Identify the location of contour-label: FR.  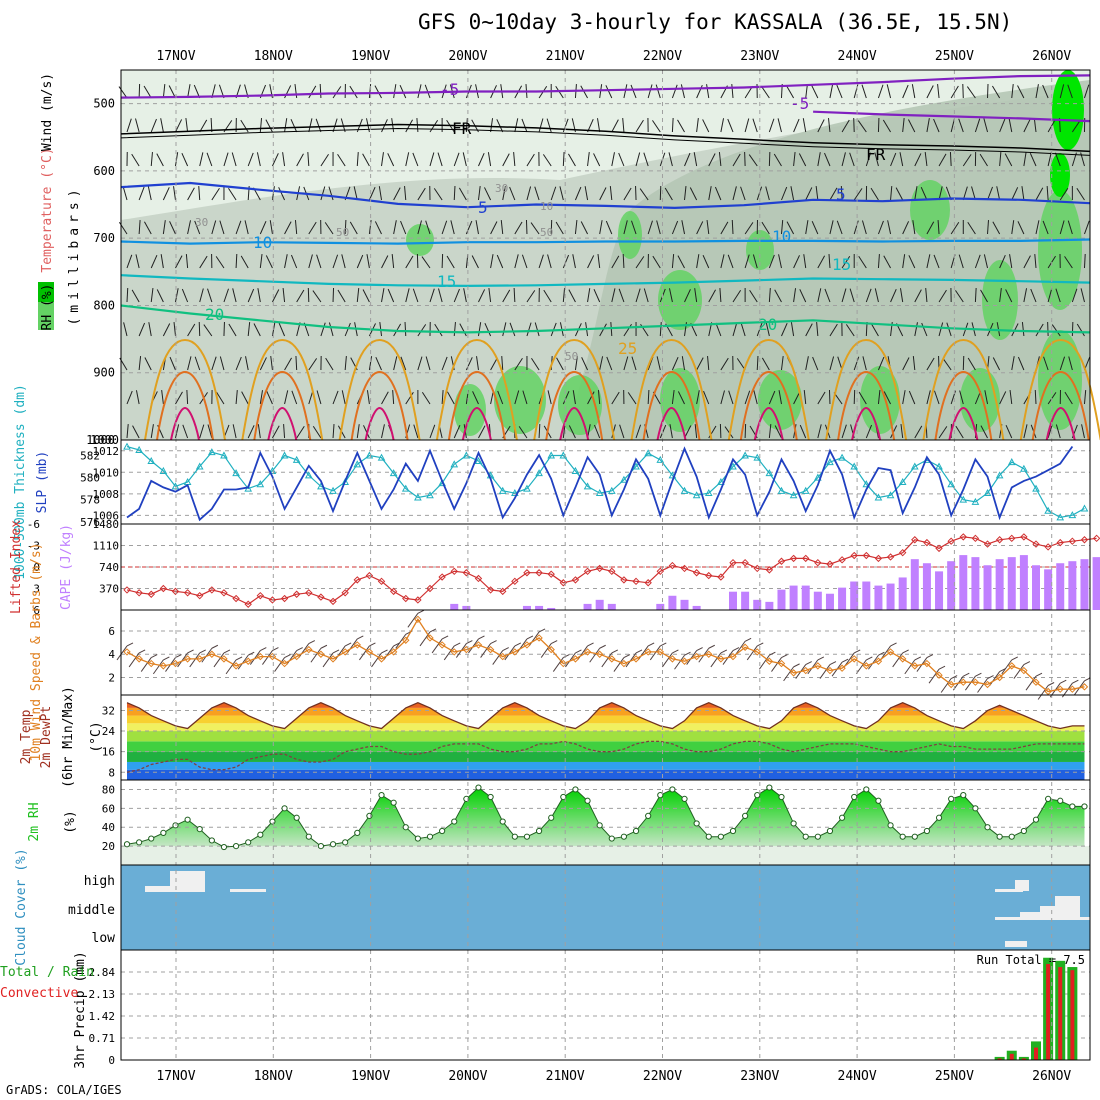
(876, 154).